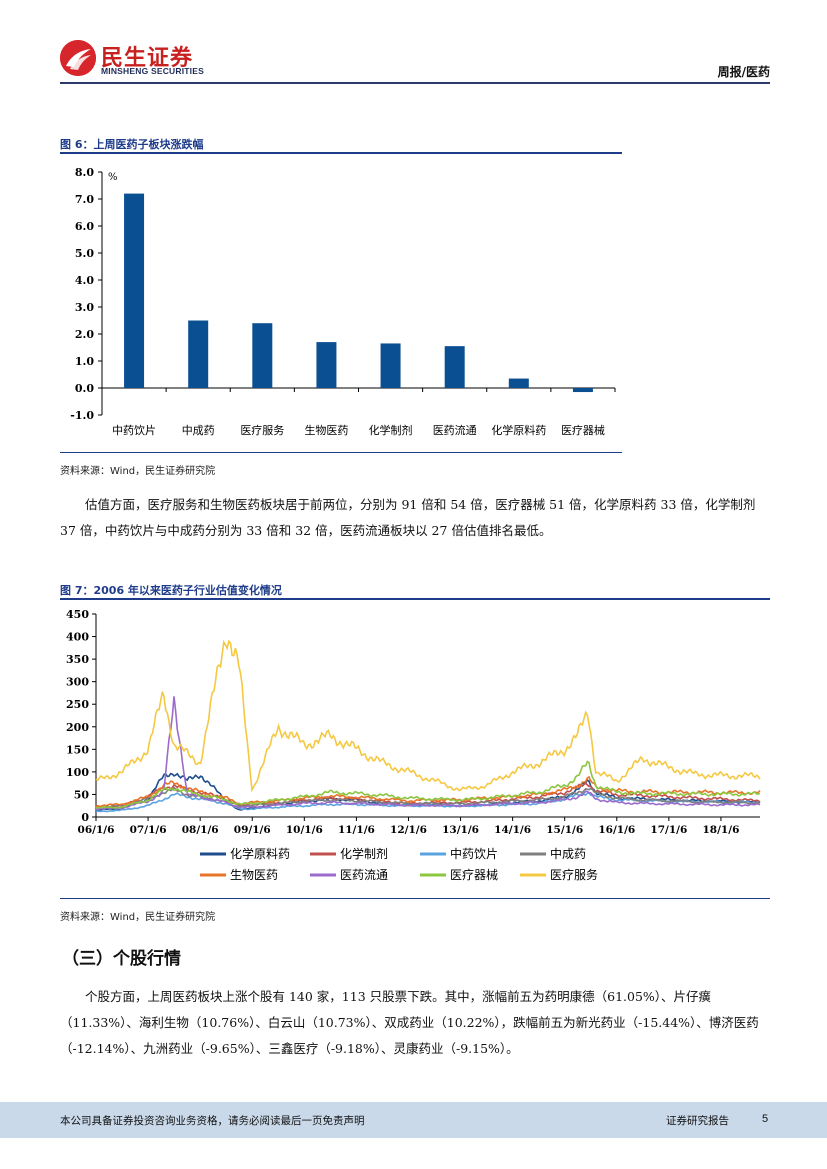  What do you see at coordinates (304, 830) in the screenshot?
I see `line-x-tick-label: 10/1/6` at bounding box center [304, 830].